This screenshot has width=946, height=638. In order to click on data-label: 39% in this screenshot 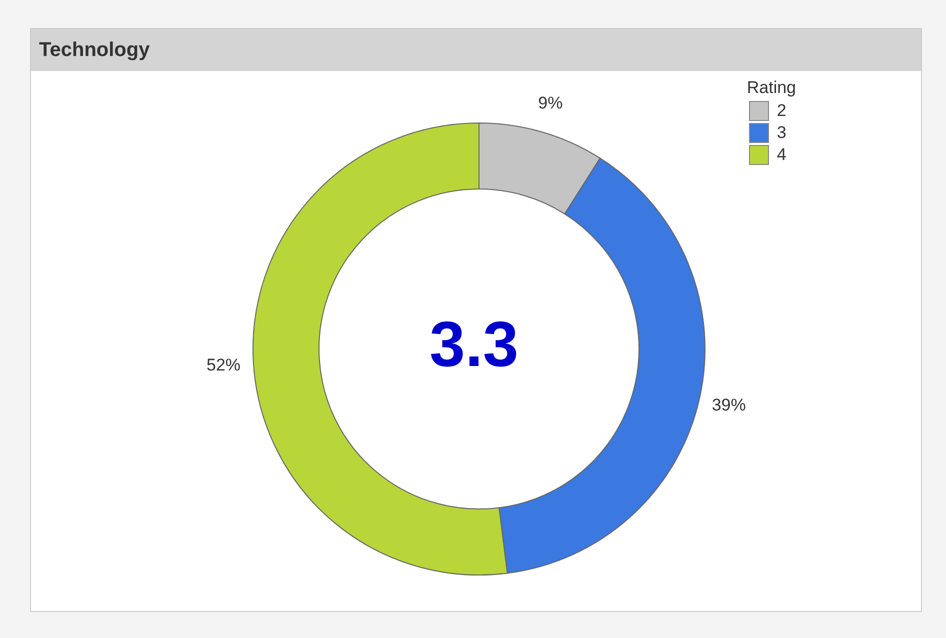, I will do `click(729, 404)`.